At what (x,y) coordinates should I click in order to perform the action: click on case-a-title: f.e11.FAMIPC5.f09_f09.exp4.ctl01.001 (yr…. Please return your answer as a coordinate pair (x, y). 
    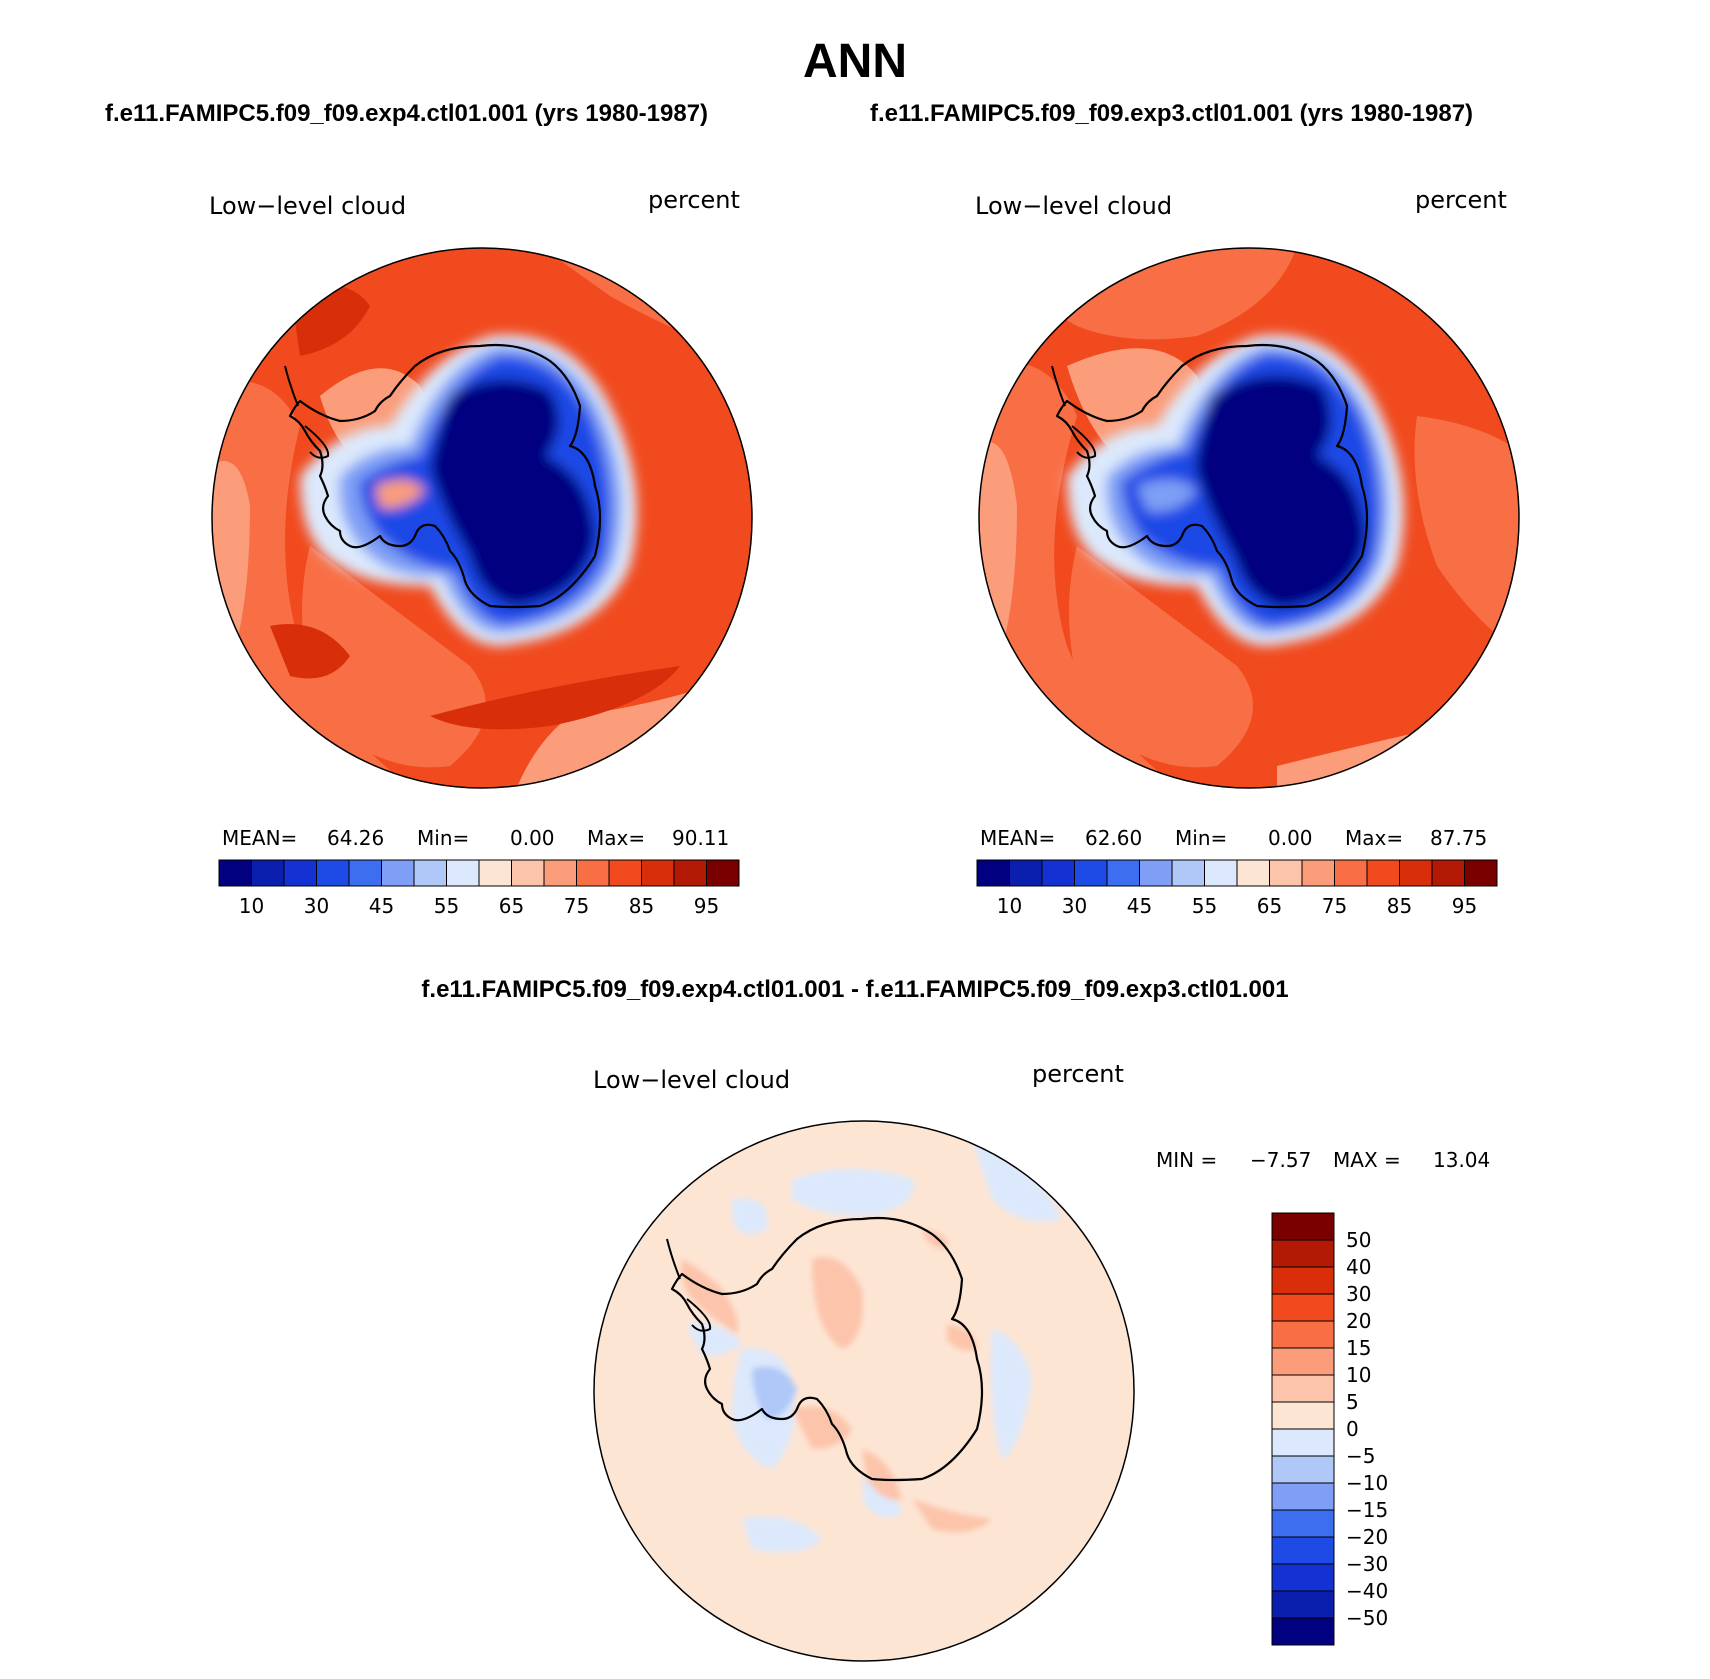
    Looking at the image, I should click on (407, 113).